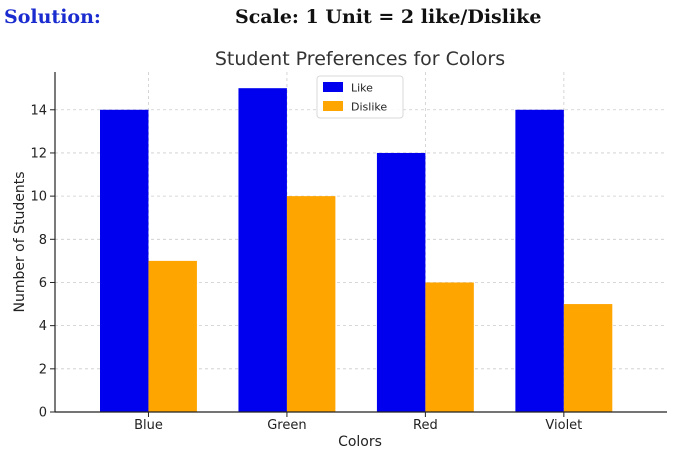  I want to click on legend-label-like: Like, so click(362, 88).